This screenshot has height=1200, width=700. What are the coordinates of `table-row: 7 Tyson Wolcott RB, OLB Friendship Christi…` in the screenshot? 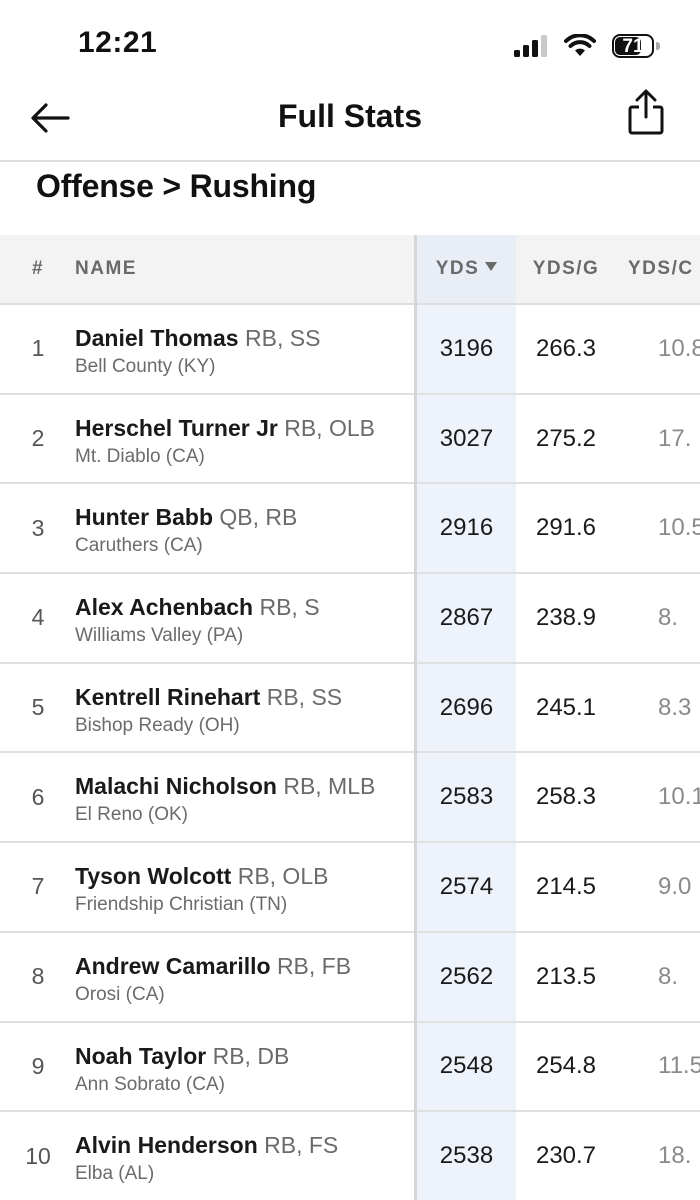 It's located at (350, 888).